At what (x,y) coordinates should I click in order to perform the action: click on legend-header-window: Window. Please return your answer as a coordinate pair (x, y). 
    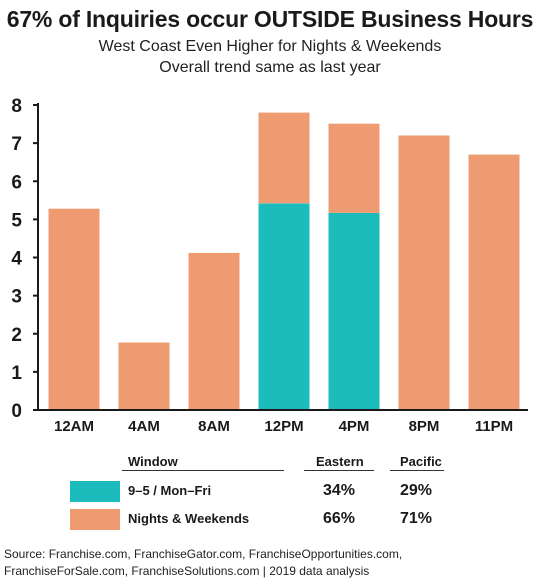
    Looking at the image, I should click on (153, 461).